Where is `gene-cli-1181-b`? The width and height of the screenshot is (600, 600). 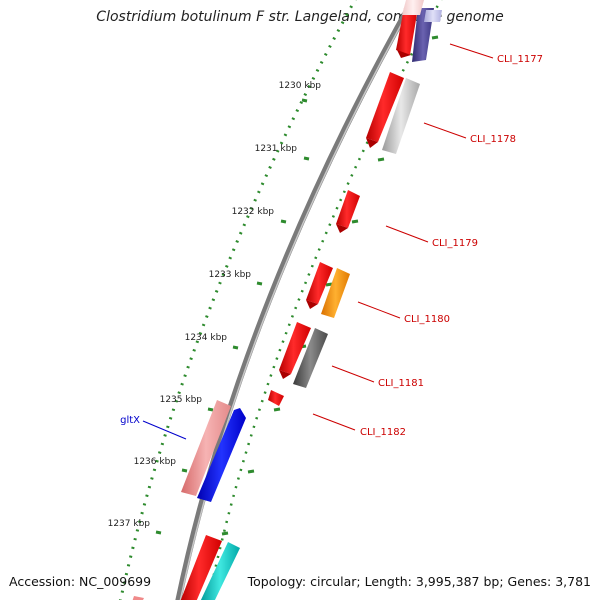 gene-cli-1181-b is located at coordinates (310, 358).